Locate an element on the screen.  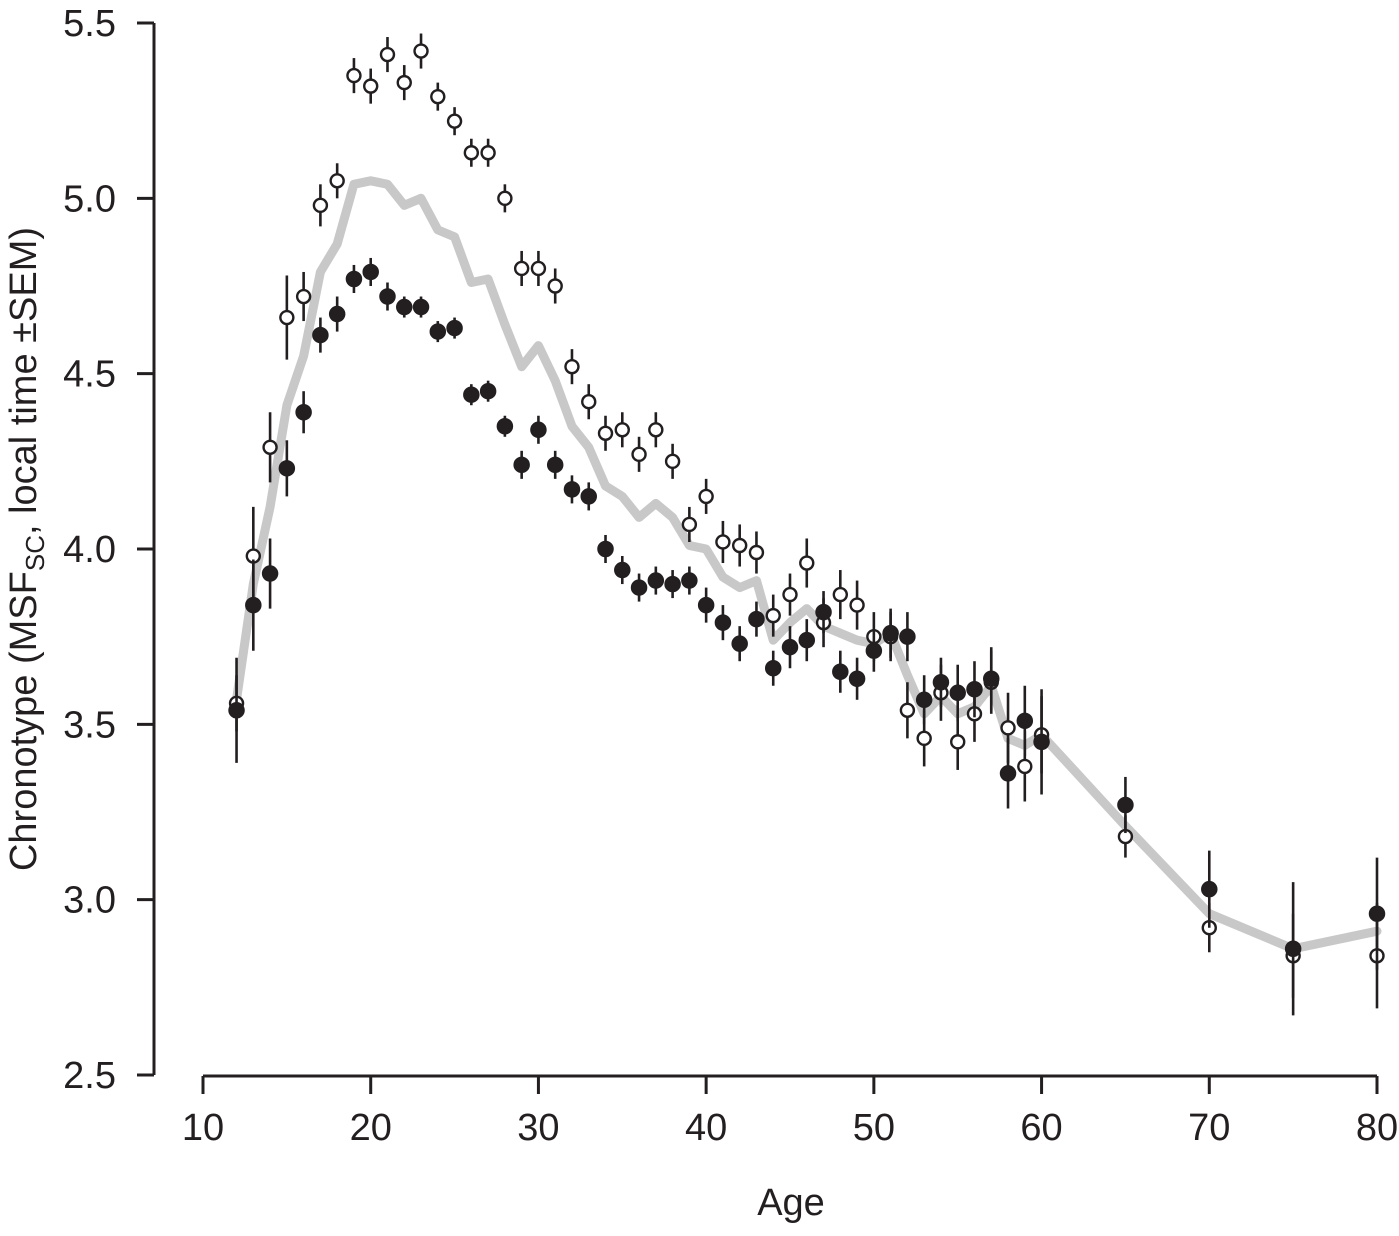
y-tick-label: 4.0 is located at coordinates (89, 550).